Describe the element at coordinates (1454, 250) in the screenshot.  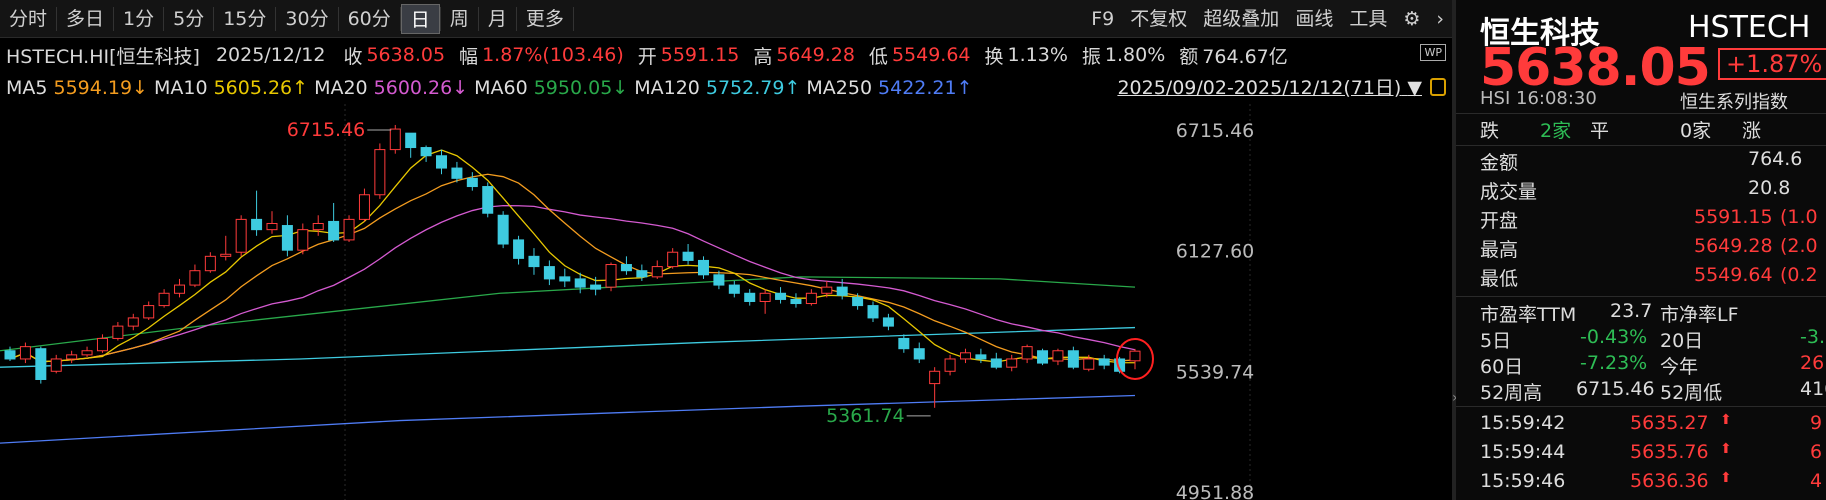
I see `panel-divider` at that location.